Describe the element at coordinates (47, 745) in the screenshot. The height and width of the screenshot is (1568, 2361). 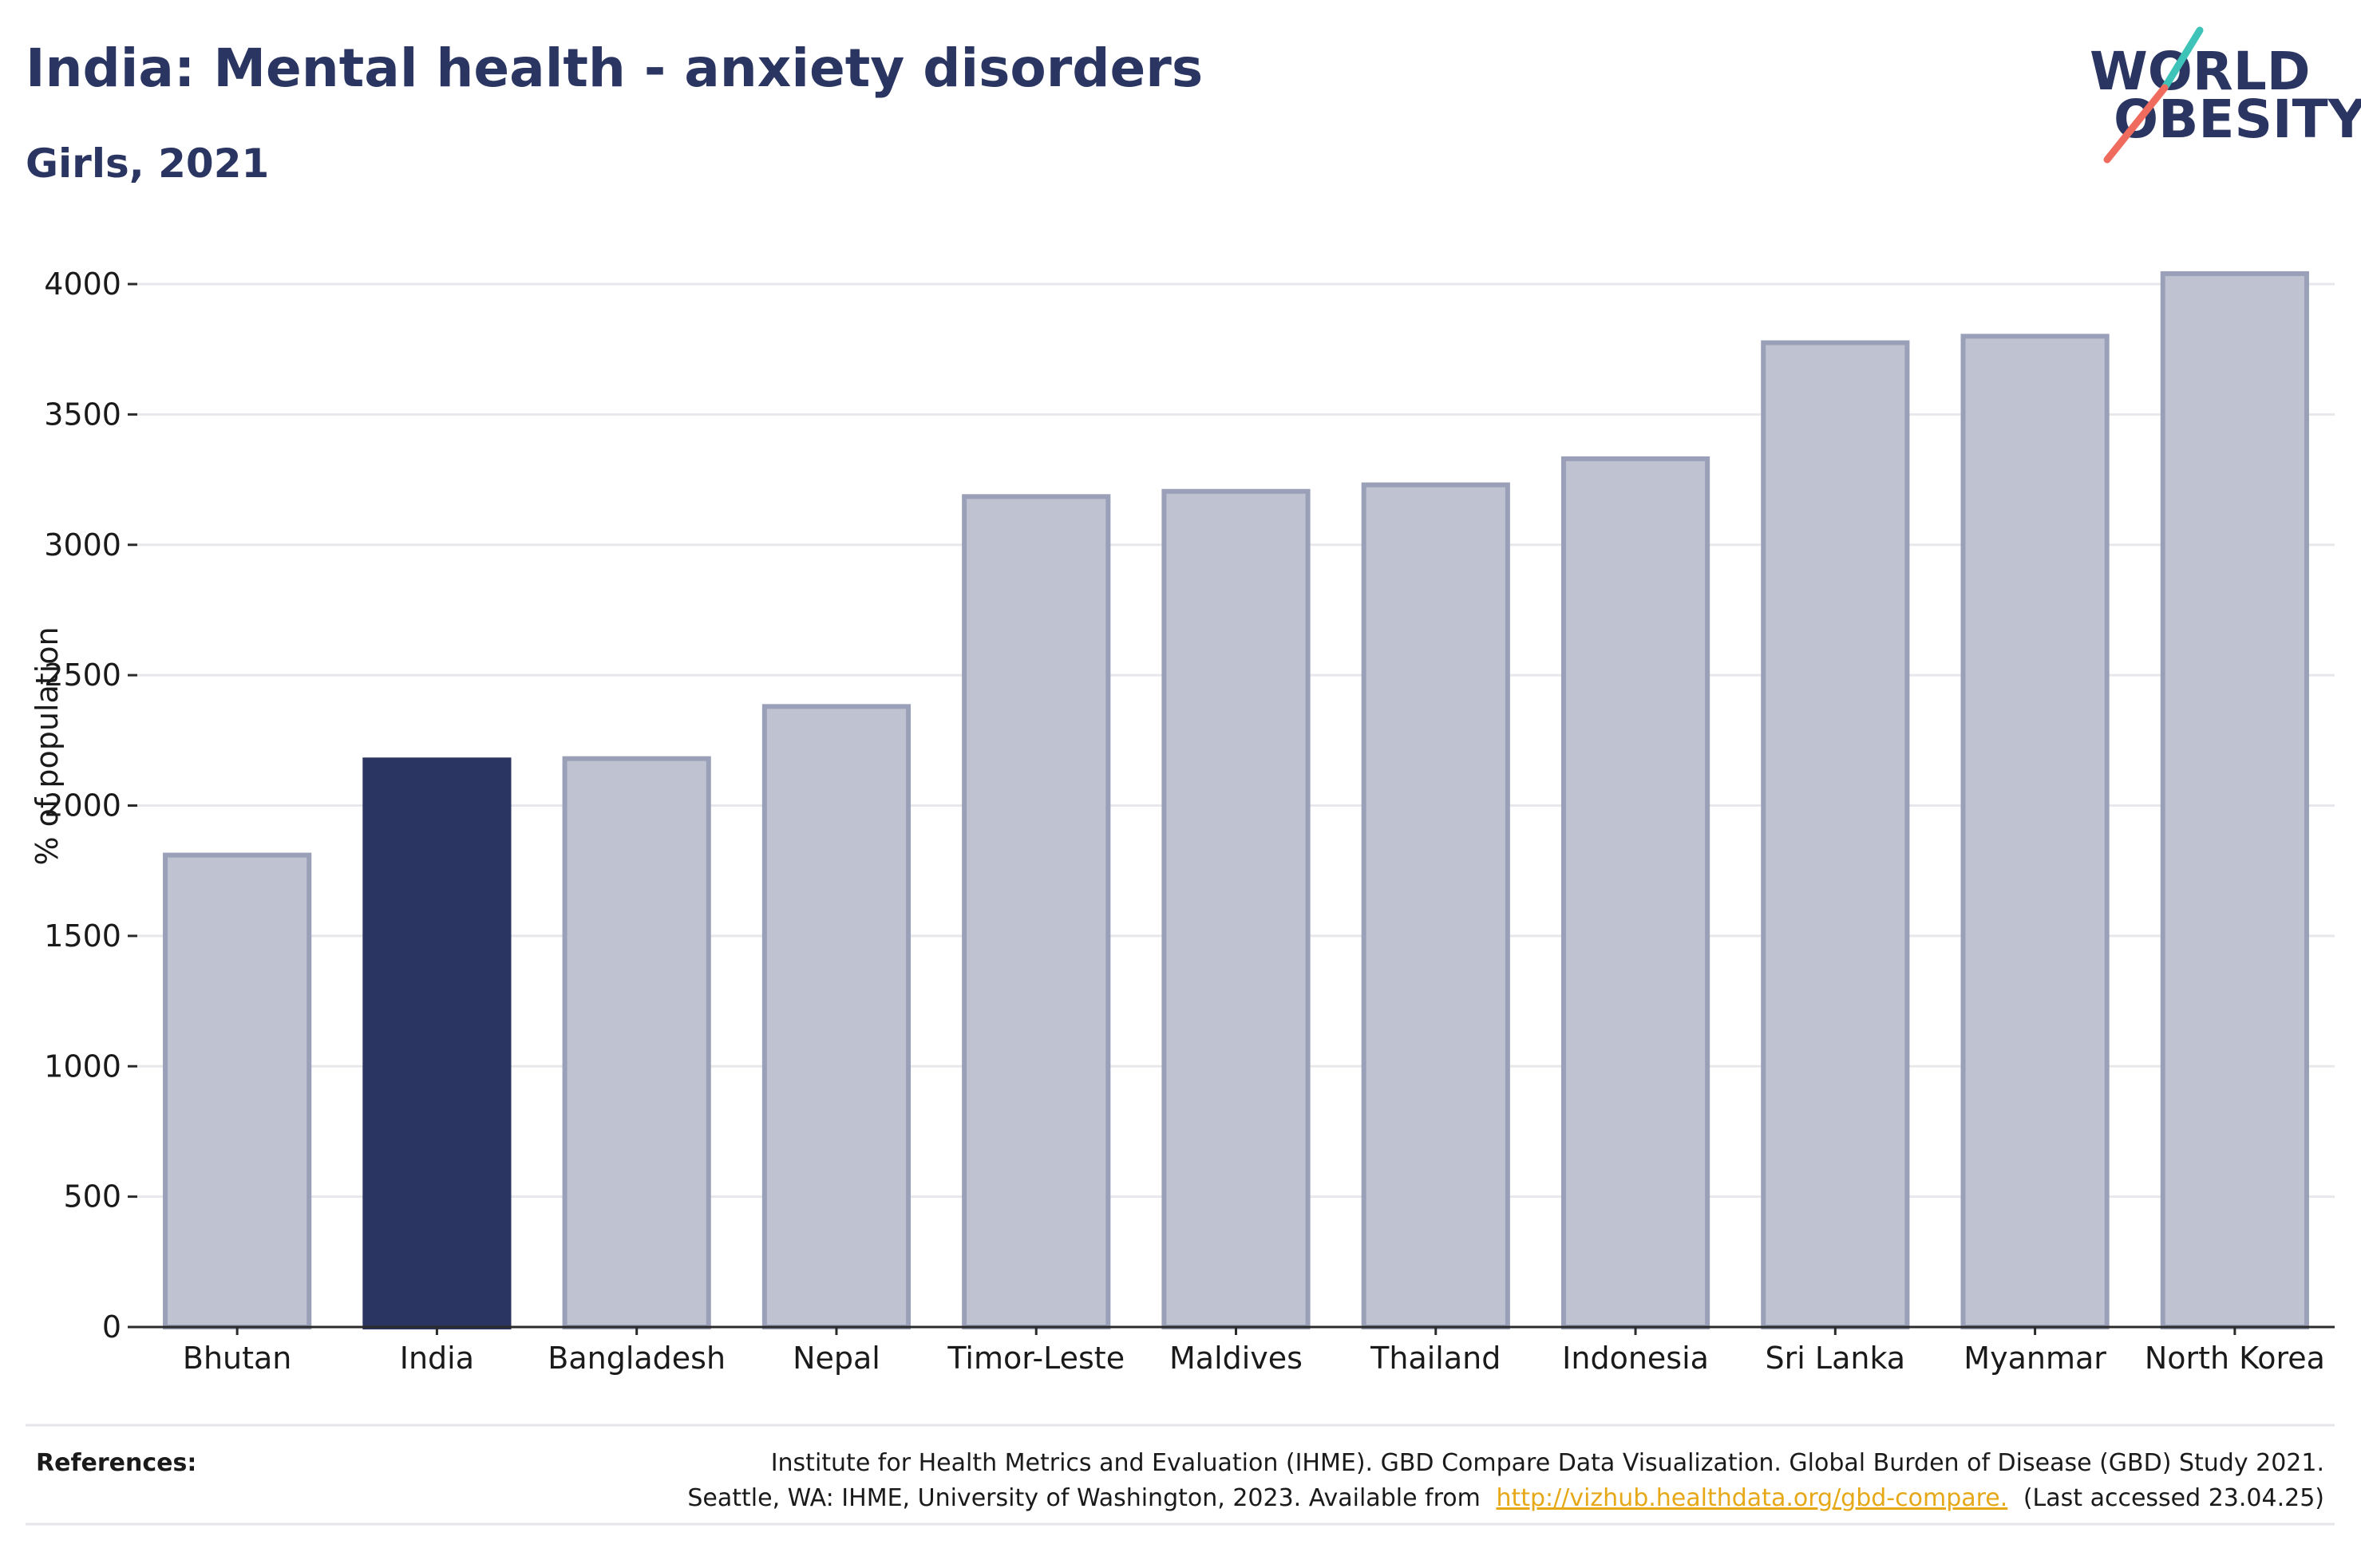
I see `y-axis-label: % of population` at that location.